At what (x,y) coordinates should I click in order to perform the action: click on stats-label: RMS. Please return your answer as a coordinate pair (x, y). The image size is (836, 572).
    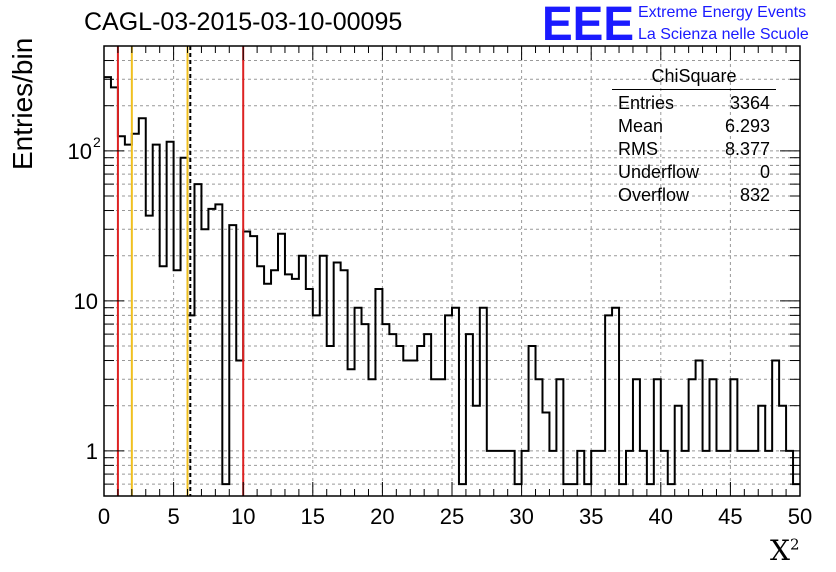
    Looking at the image, I should click on (638, 149).